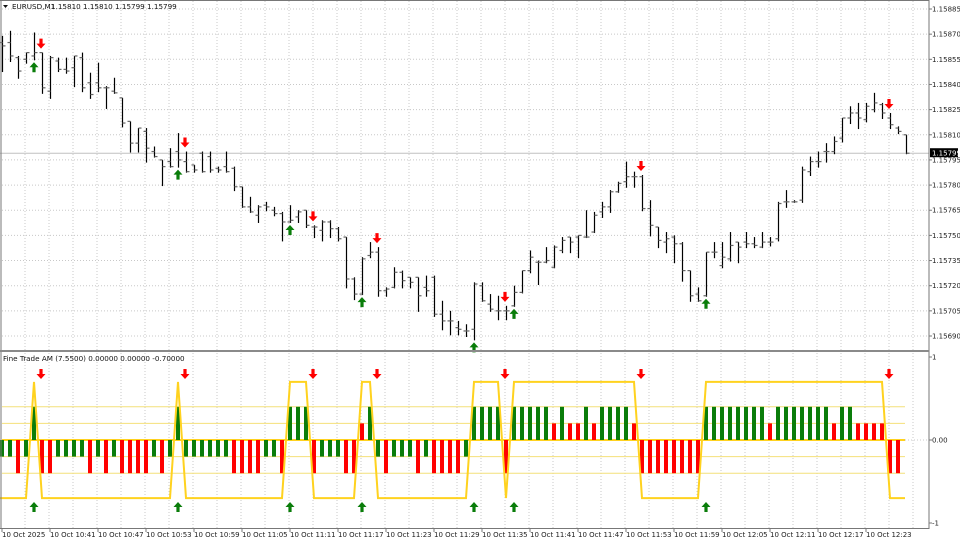 Image resolution: width=960 pixels, height=540 pixels. What do you see at coordinates (114, 6) in the screenshot?
I see `ohlc-readout: 1.15810 1.15810 1.15799 1.15799` at bounding box center [114, 6].